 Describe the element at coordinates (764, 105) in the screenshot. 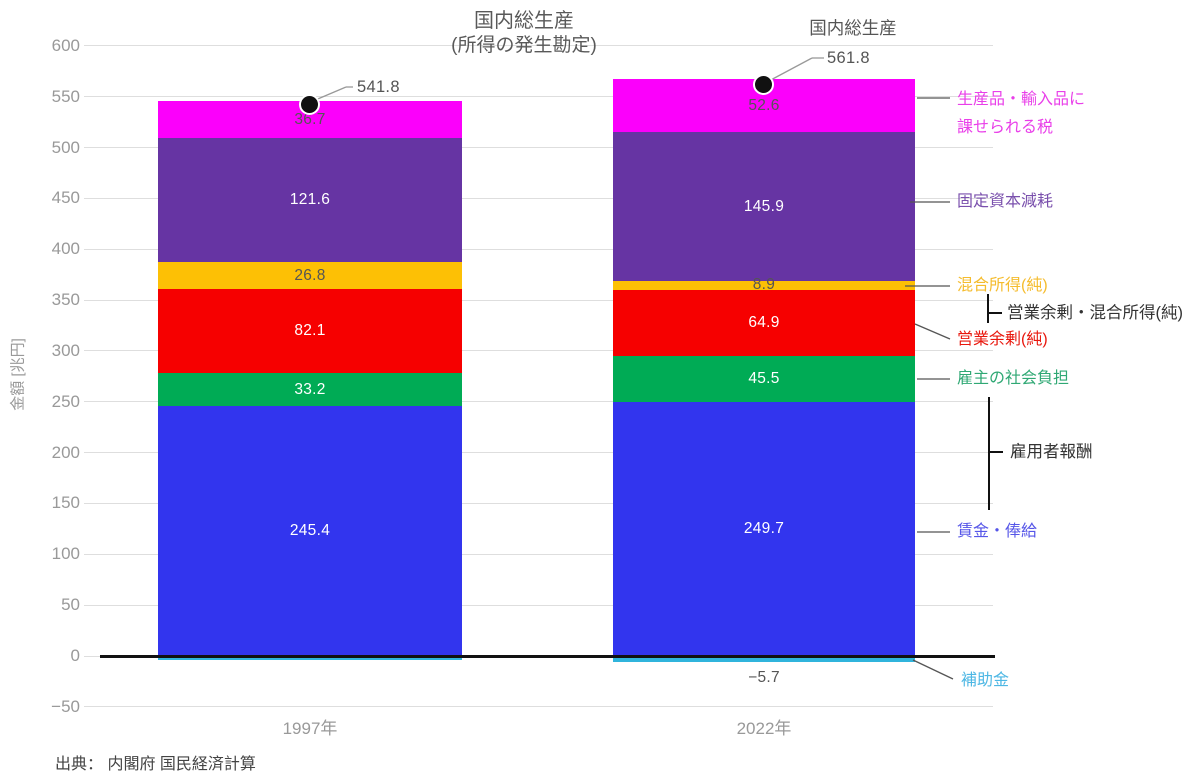

I see `value-label-taxes-on-products-2022年: 52.6` at that location.